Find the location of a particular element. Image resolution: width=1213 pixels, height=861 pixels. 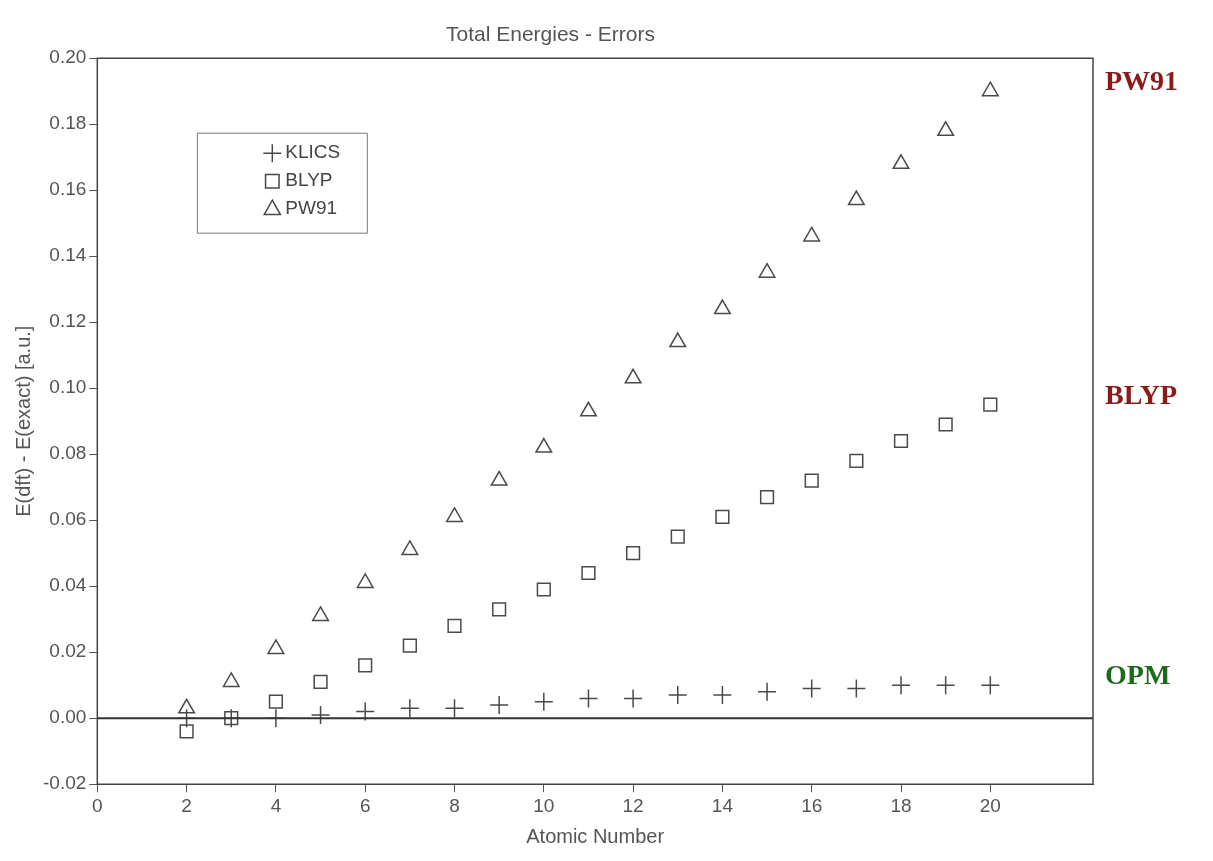

legend-label: PW91 is located at coordinates (311, 208).